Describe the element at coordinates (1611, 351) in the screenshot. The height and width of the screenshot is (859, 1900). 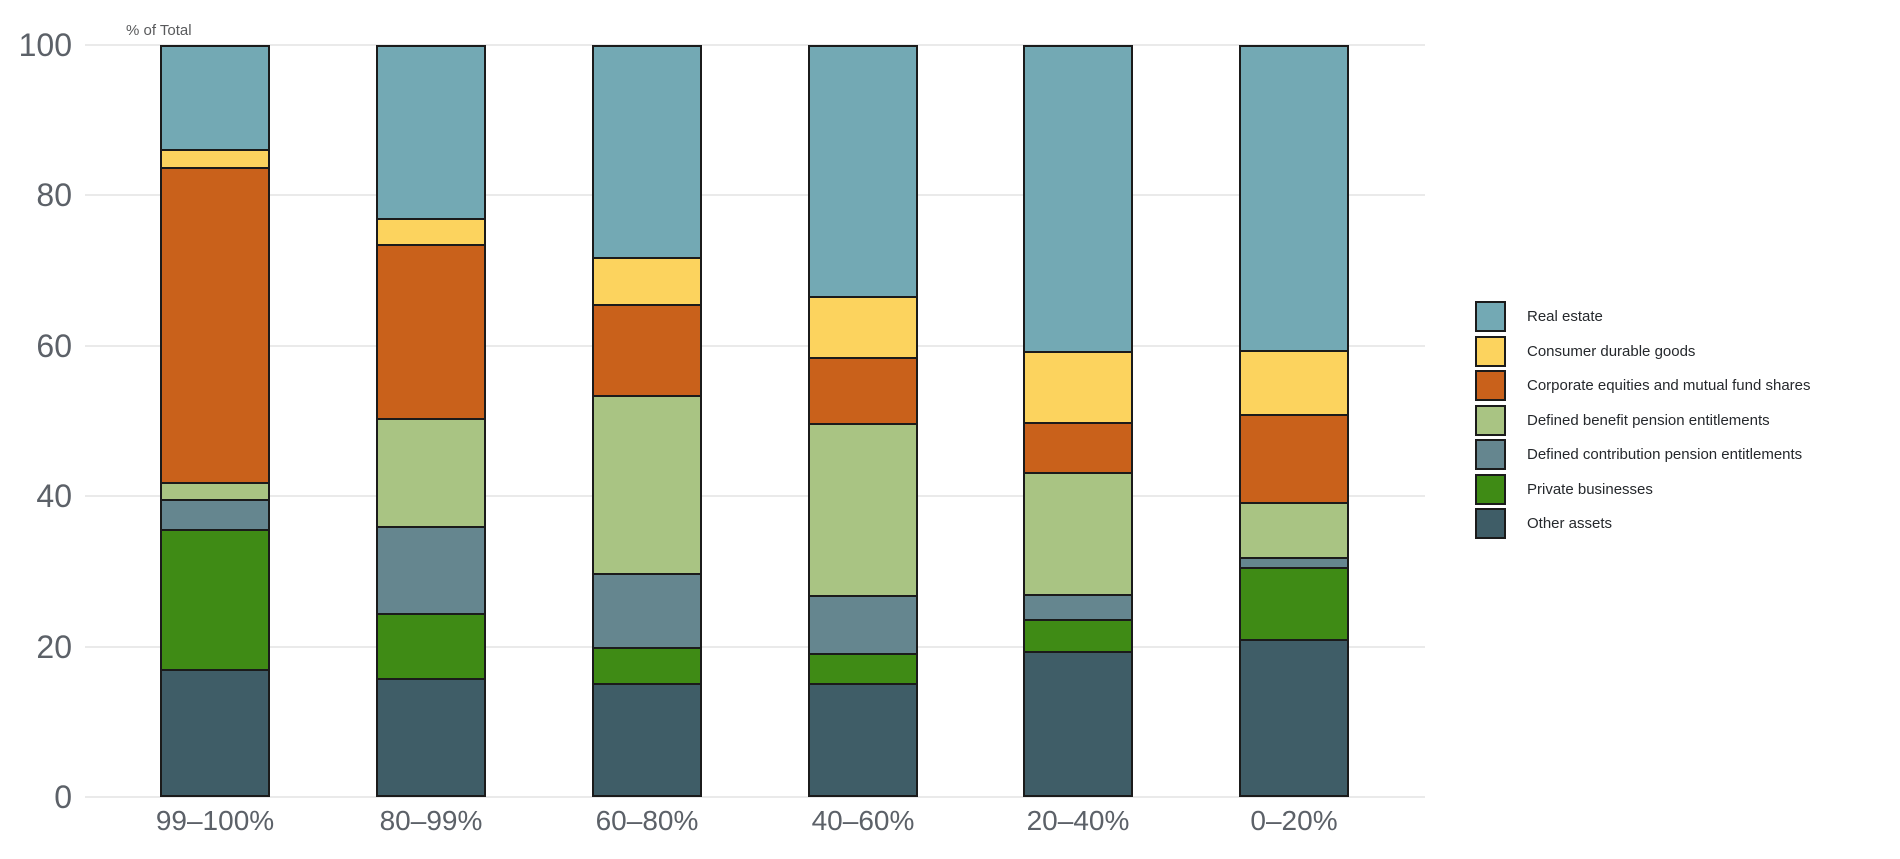
I see `legend-label: Consumer durable goods` at that location.